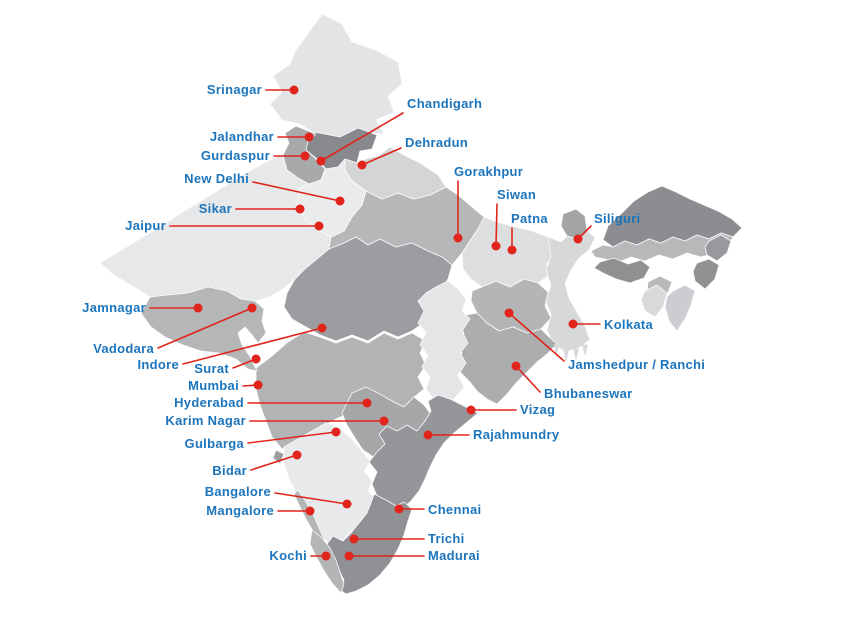  I want to click on city-dot-kochi, so click(326, 556).